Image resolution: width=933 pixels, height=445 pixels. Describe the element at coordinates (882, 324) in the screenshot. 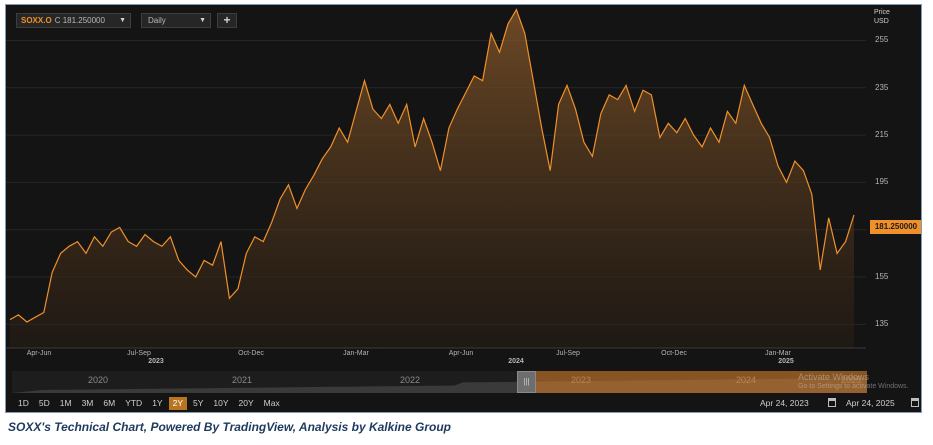

I see `y-tick-label: 135` at that location.